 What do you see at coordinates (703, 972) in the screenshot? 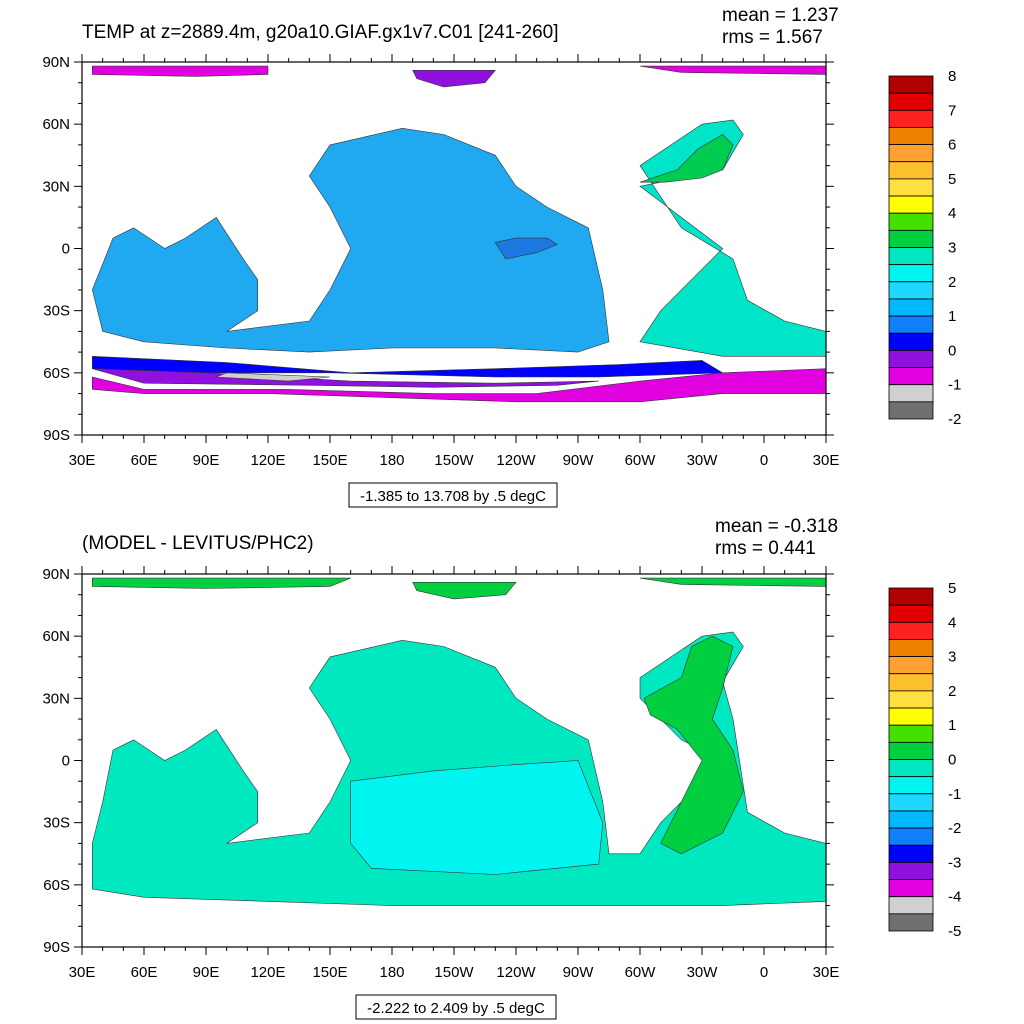
I see `x-tick-label: 30W` at bounding box center [703, 972].